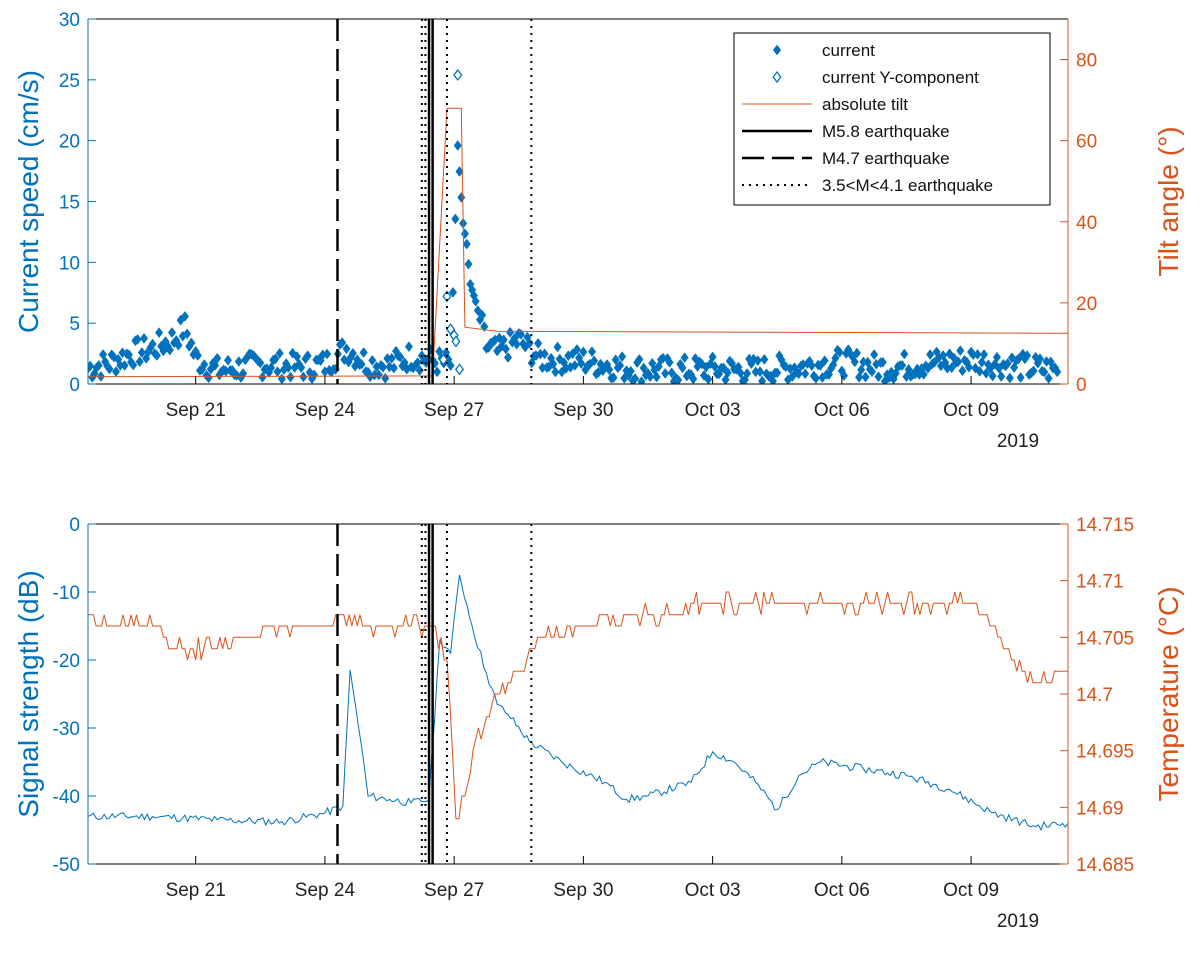 The image size is (1204, 959). What do you see at coordinates (1086, 223) in the screenshot?
I see `y-right-tick-label: 40` at bounding box center [1086, 223].